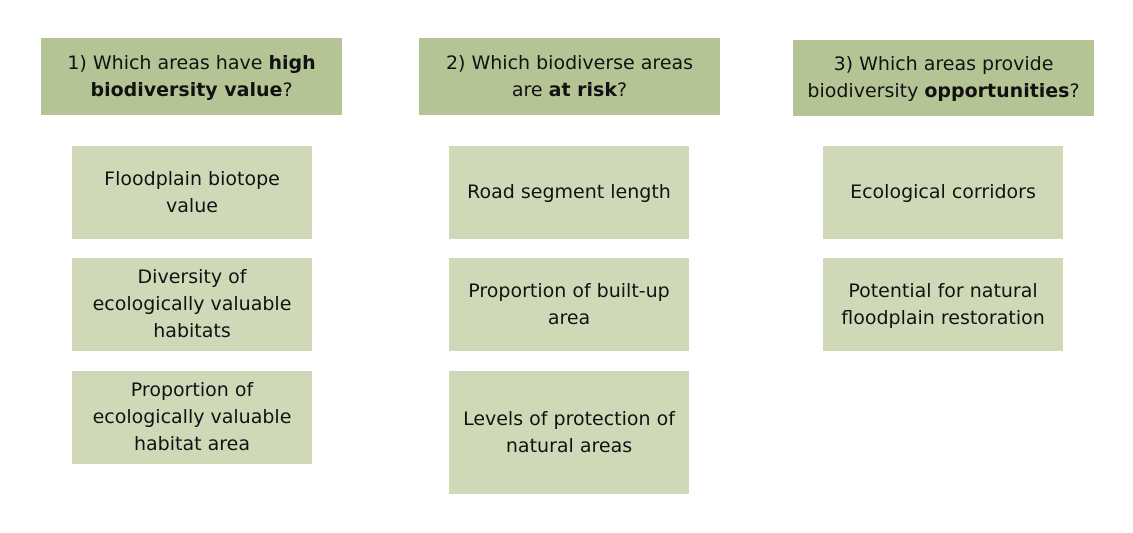 The image size is (1133, 533). What do you see at coordinates (203, 76) in the screenshot?
I see `column-1-header-bold: high biodiversity value` at bounding box center [203, 76].